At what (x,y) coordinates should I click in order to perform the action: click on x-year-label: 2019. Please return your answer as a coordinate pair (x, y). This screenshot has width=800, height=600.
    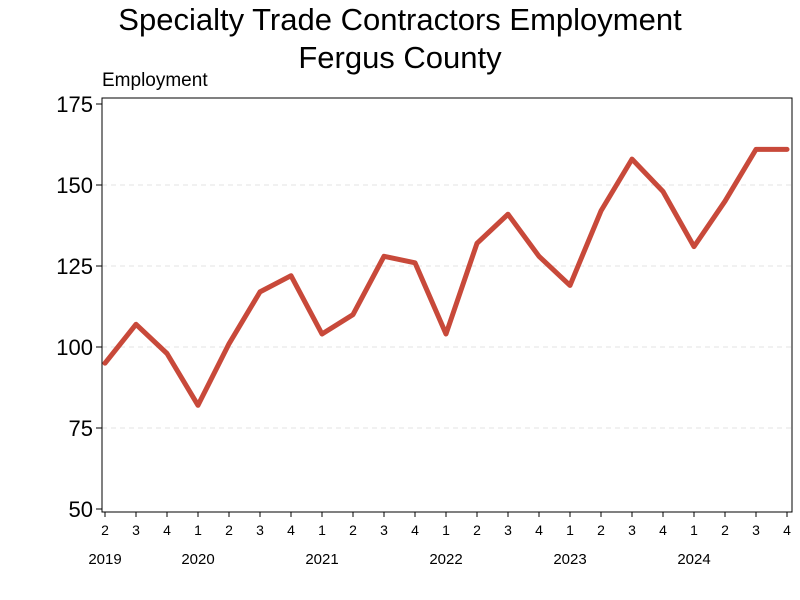
    Looking at the image, I should click on (104, 559).